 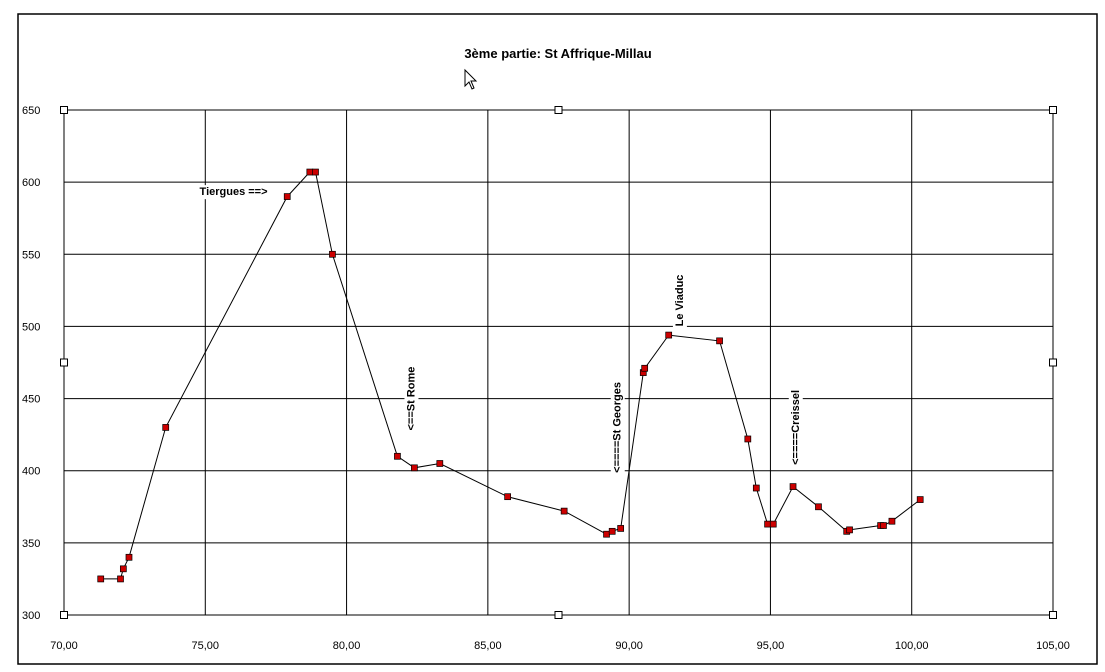 What do you see at coordinates (31, 327) in the screenshot?
I see `y-tick-label: 500` at bounding box center [31, 327].